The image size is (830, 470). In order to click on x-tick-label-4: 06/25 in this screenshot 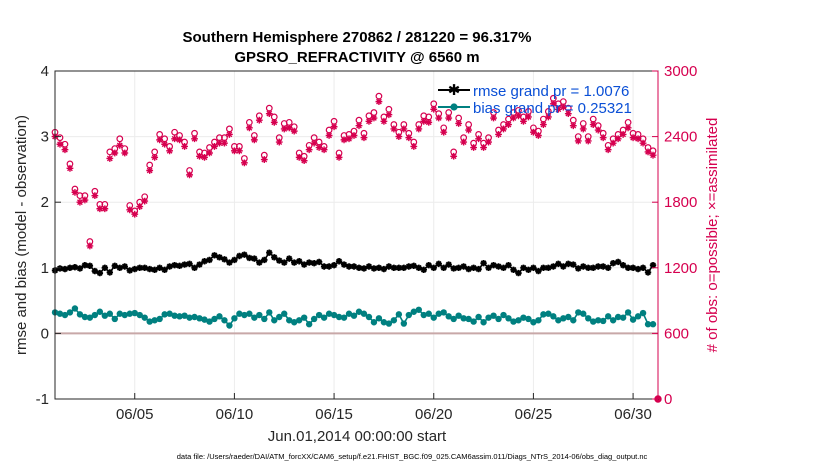, I will do `click(534, 414)`.